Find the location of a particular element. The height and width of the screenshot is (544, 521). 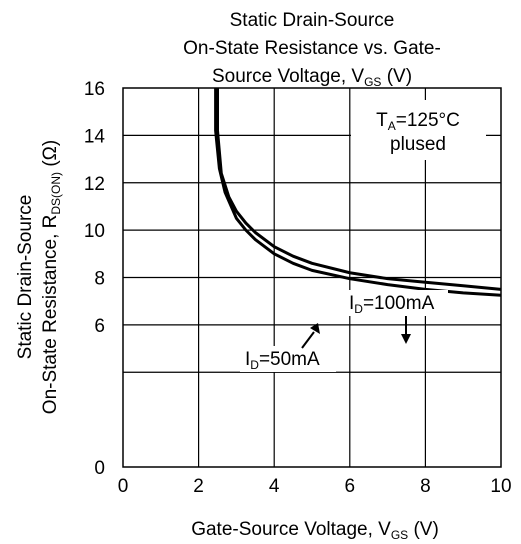

chart-title-line-1: Static Drain-Source is located at coordinates (312, 20).